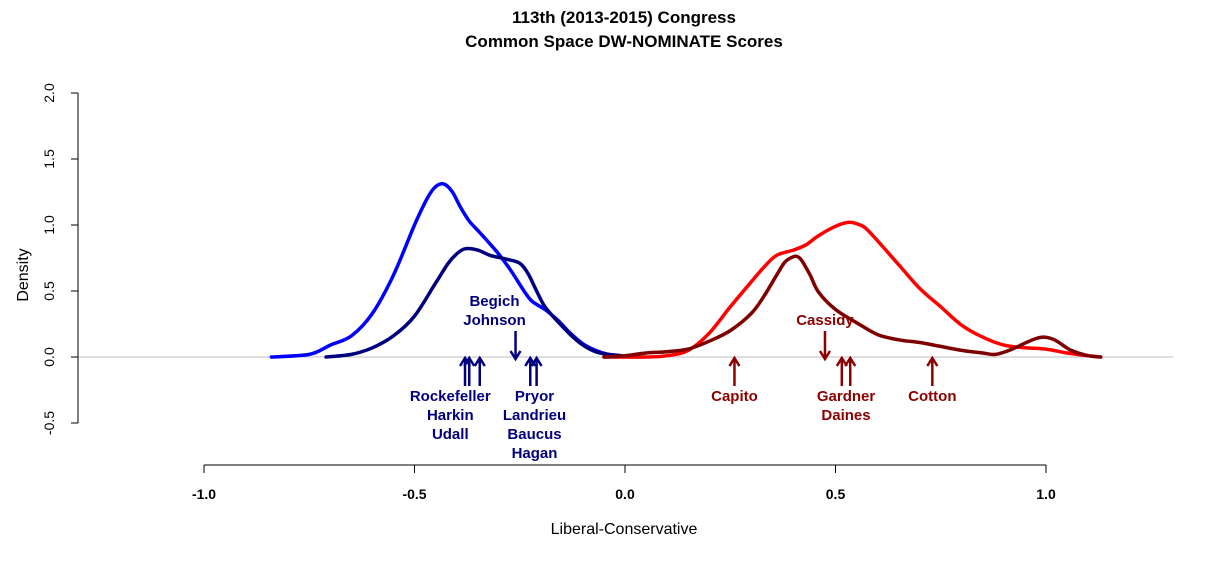  I want to click on annotation-label: Cotton, so click(932, 396).